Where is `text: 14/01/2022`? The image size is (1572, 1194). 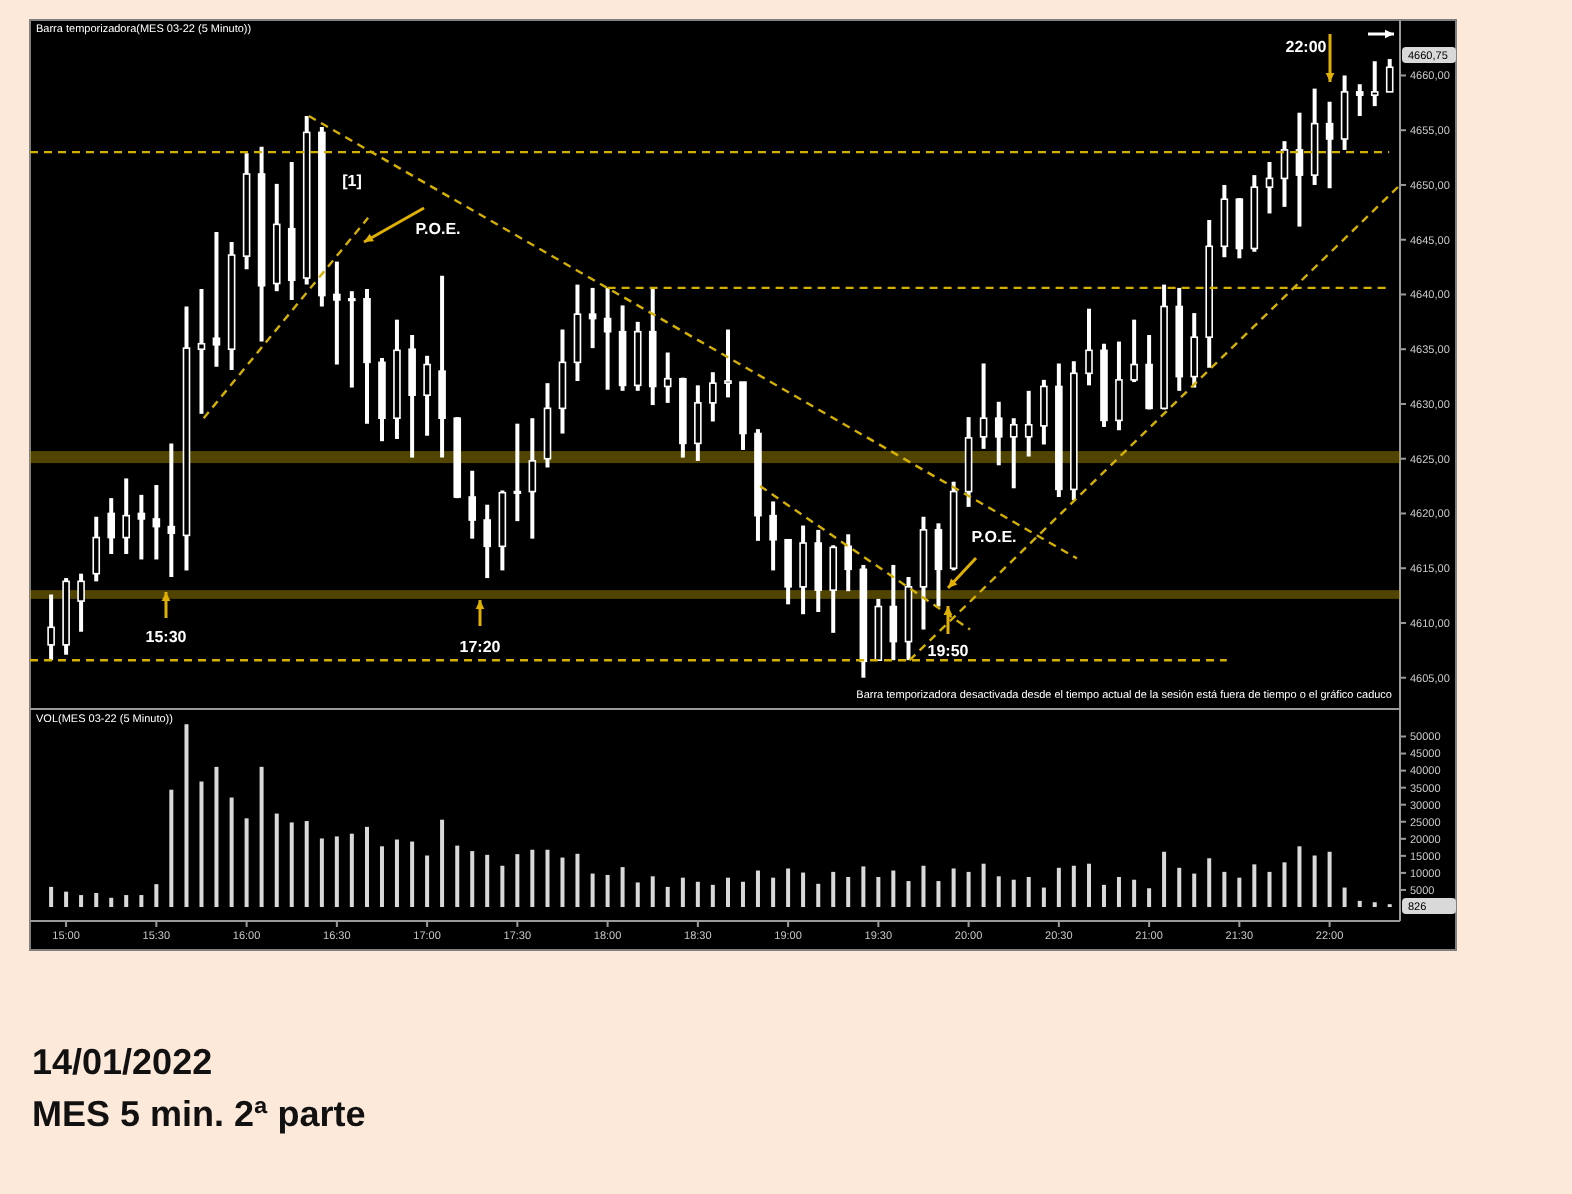
text: 14/01/2022 is located at coordinates (122, 1062).